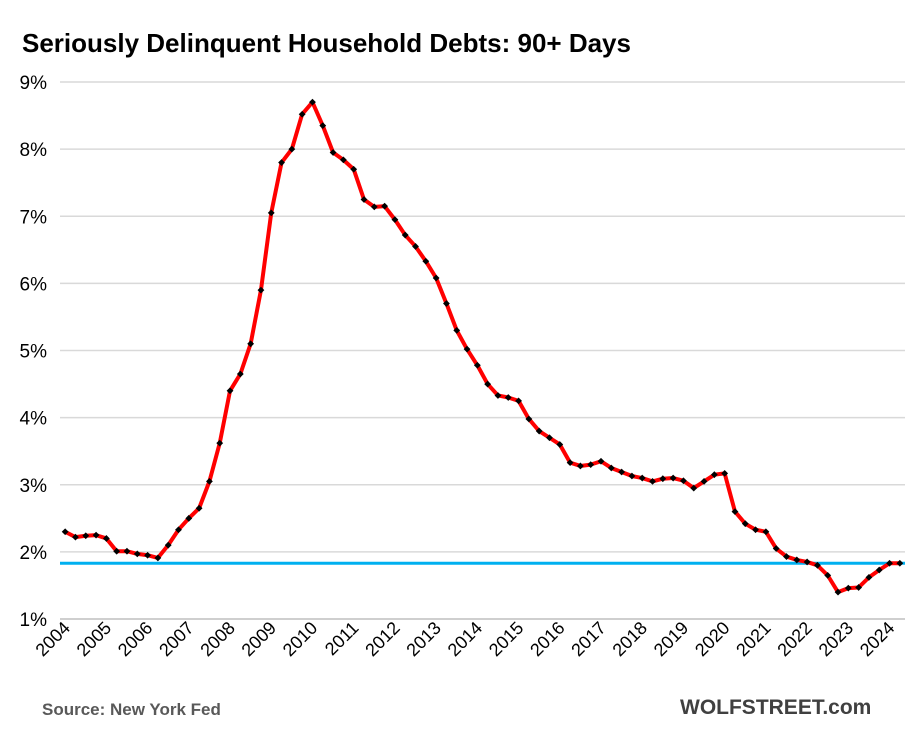 The height and width of the screenshot is (736, 912). I want to click on y-tick-label: 7%, so click(34, 217).